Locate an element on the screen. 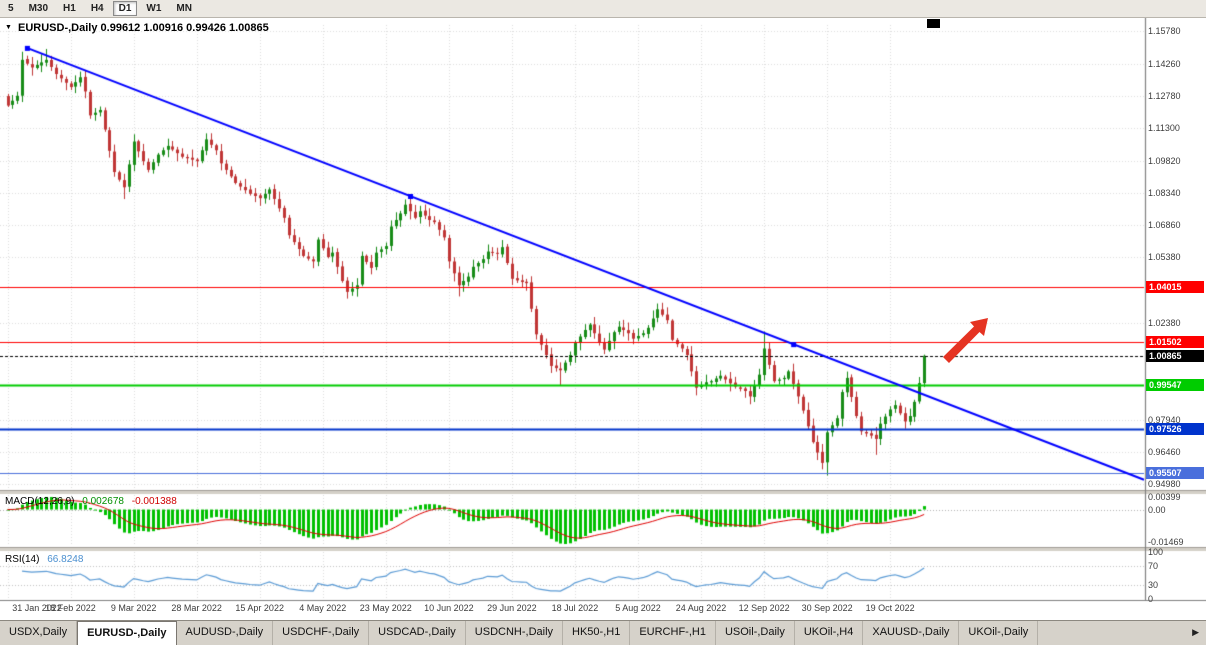 The height and width of the screenshot is (645, 1206). chart-tab-hk50-h1: HK50-,H1 is located at coordinates (597, 633).